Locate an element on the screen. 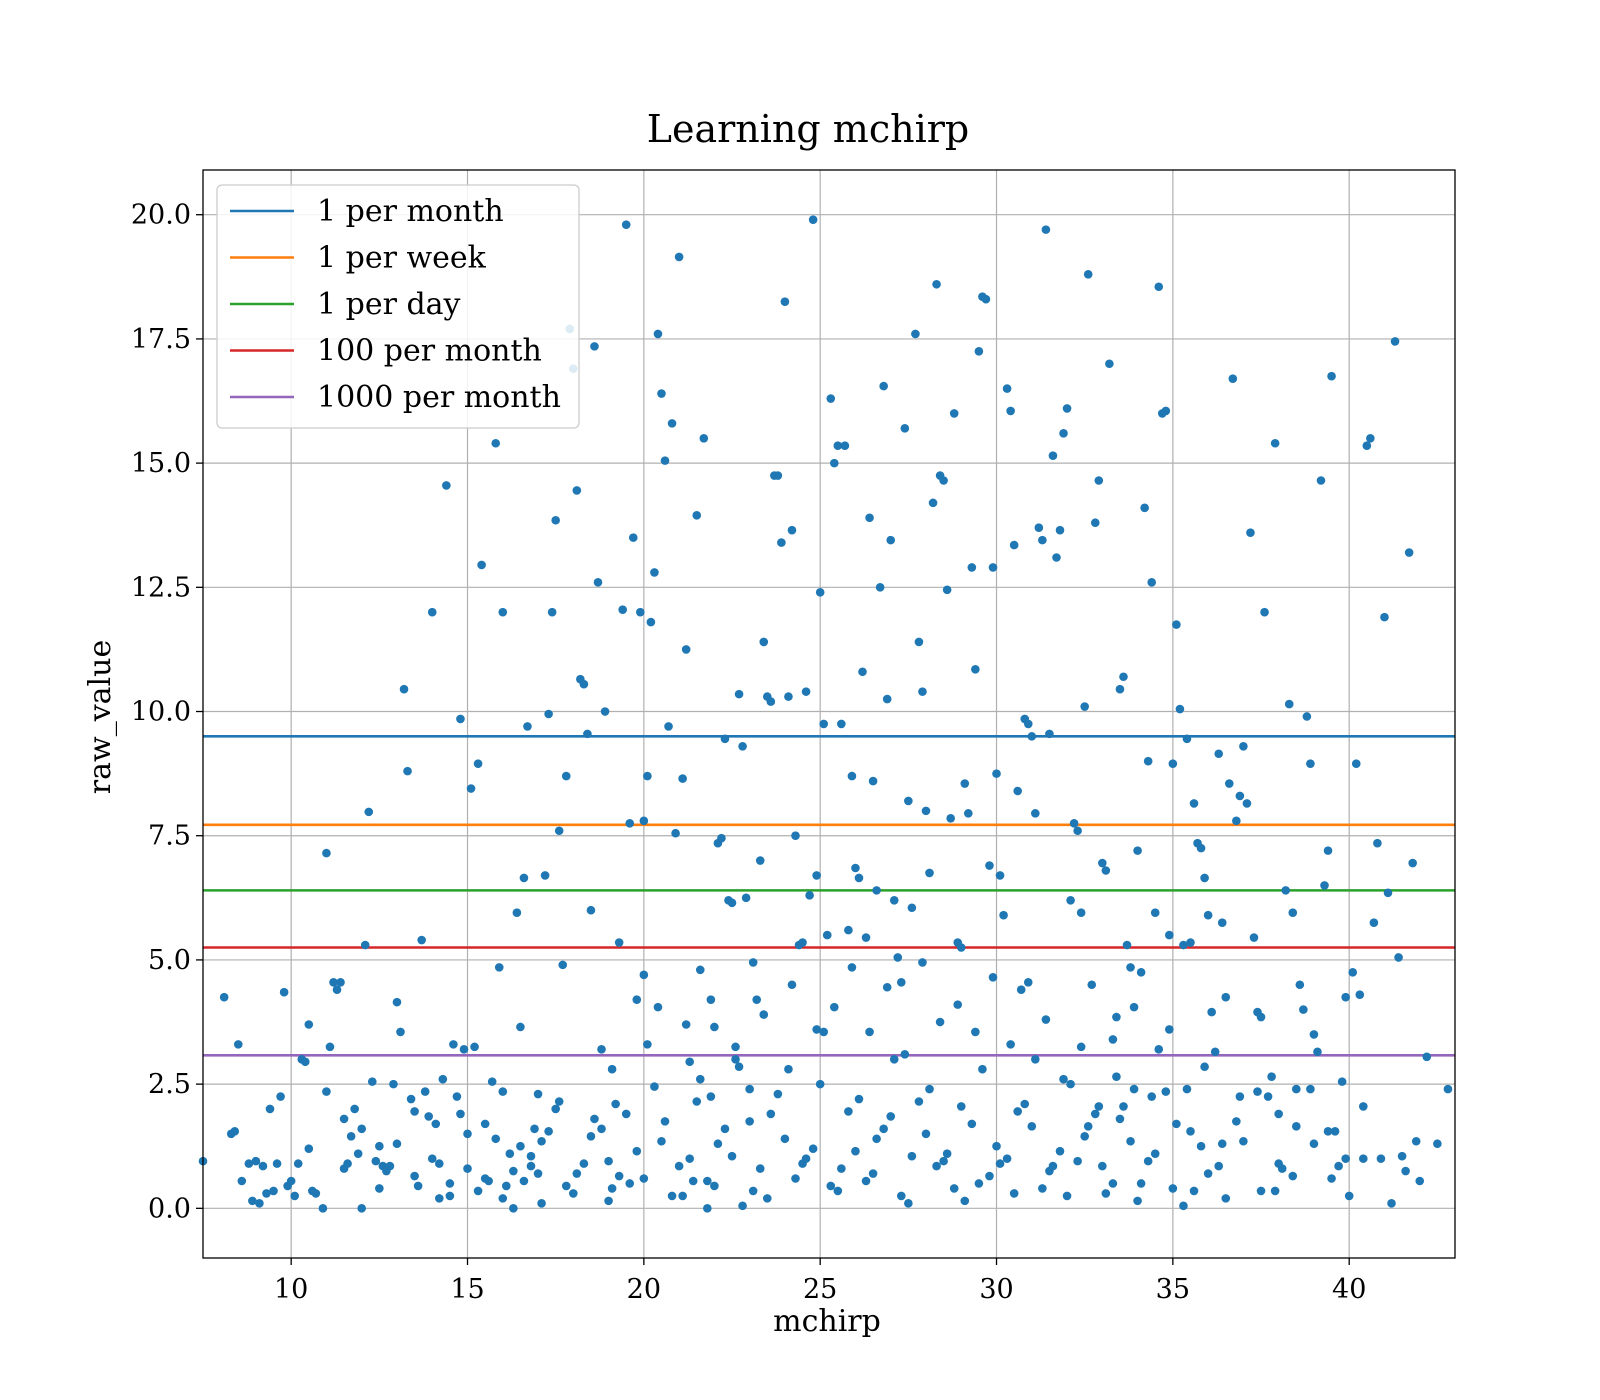 This screenshot has height=1400, width=1600. y-tick-label: 5.0 is located at coordinates (169, 960).